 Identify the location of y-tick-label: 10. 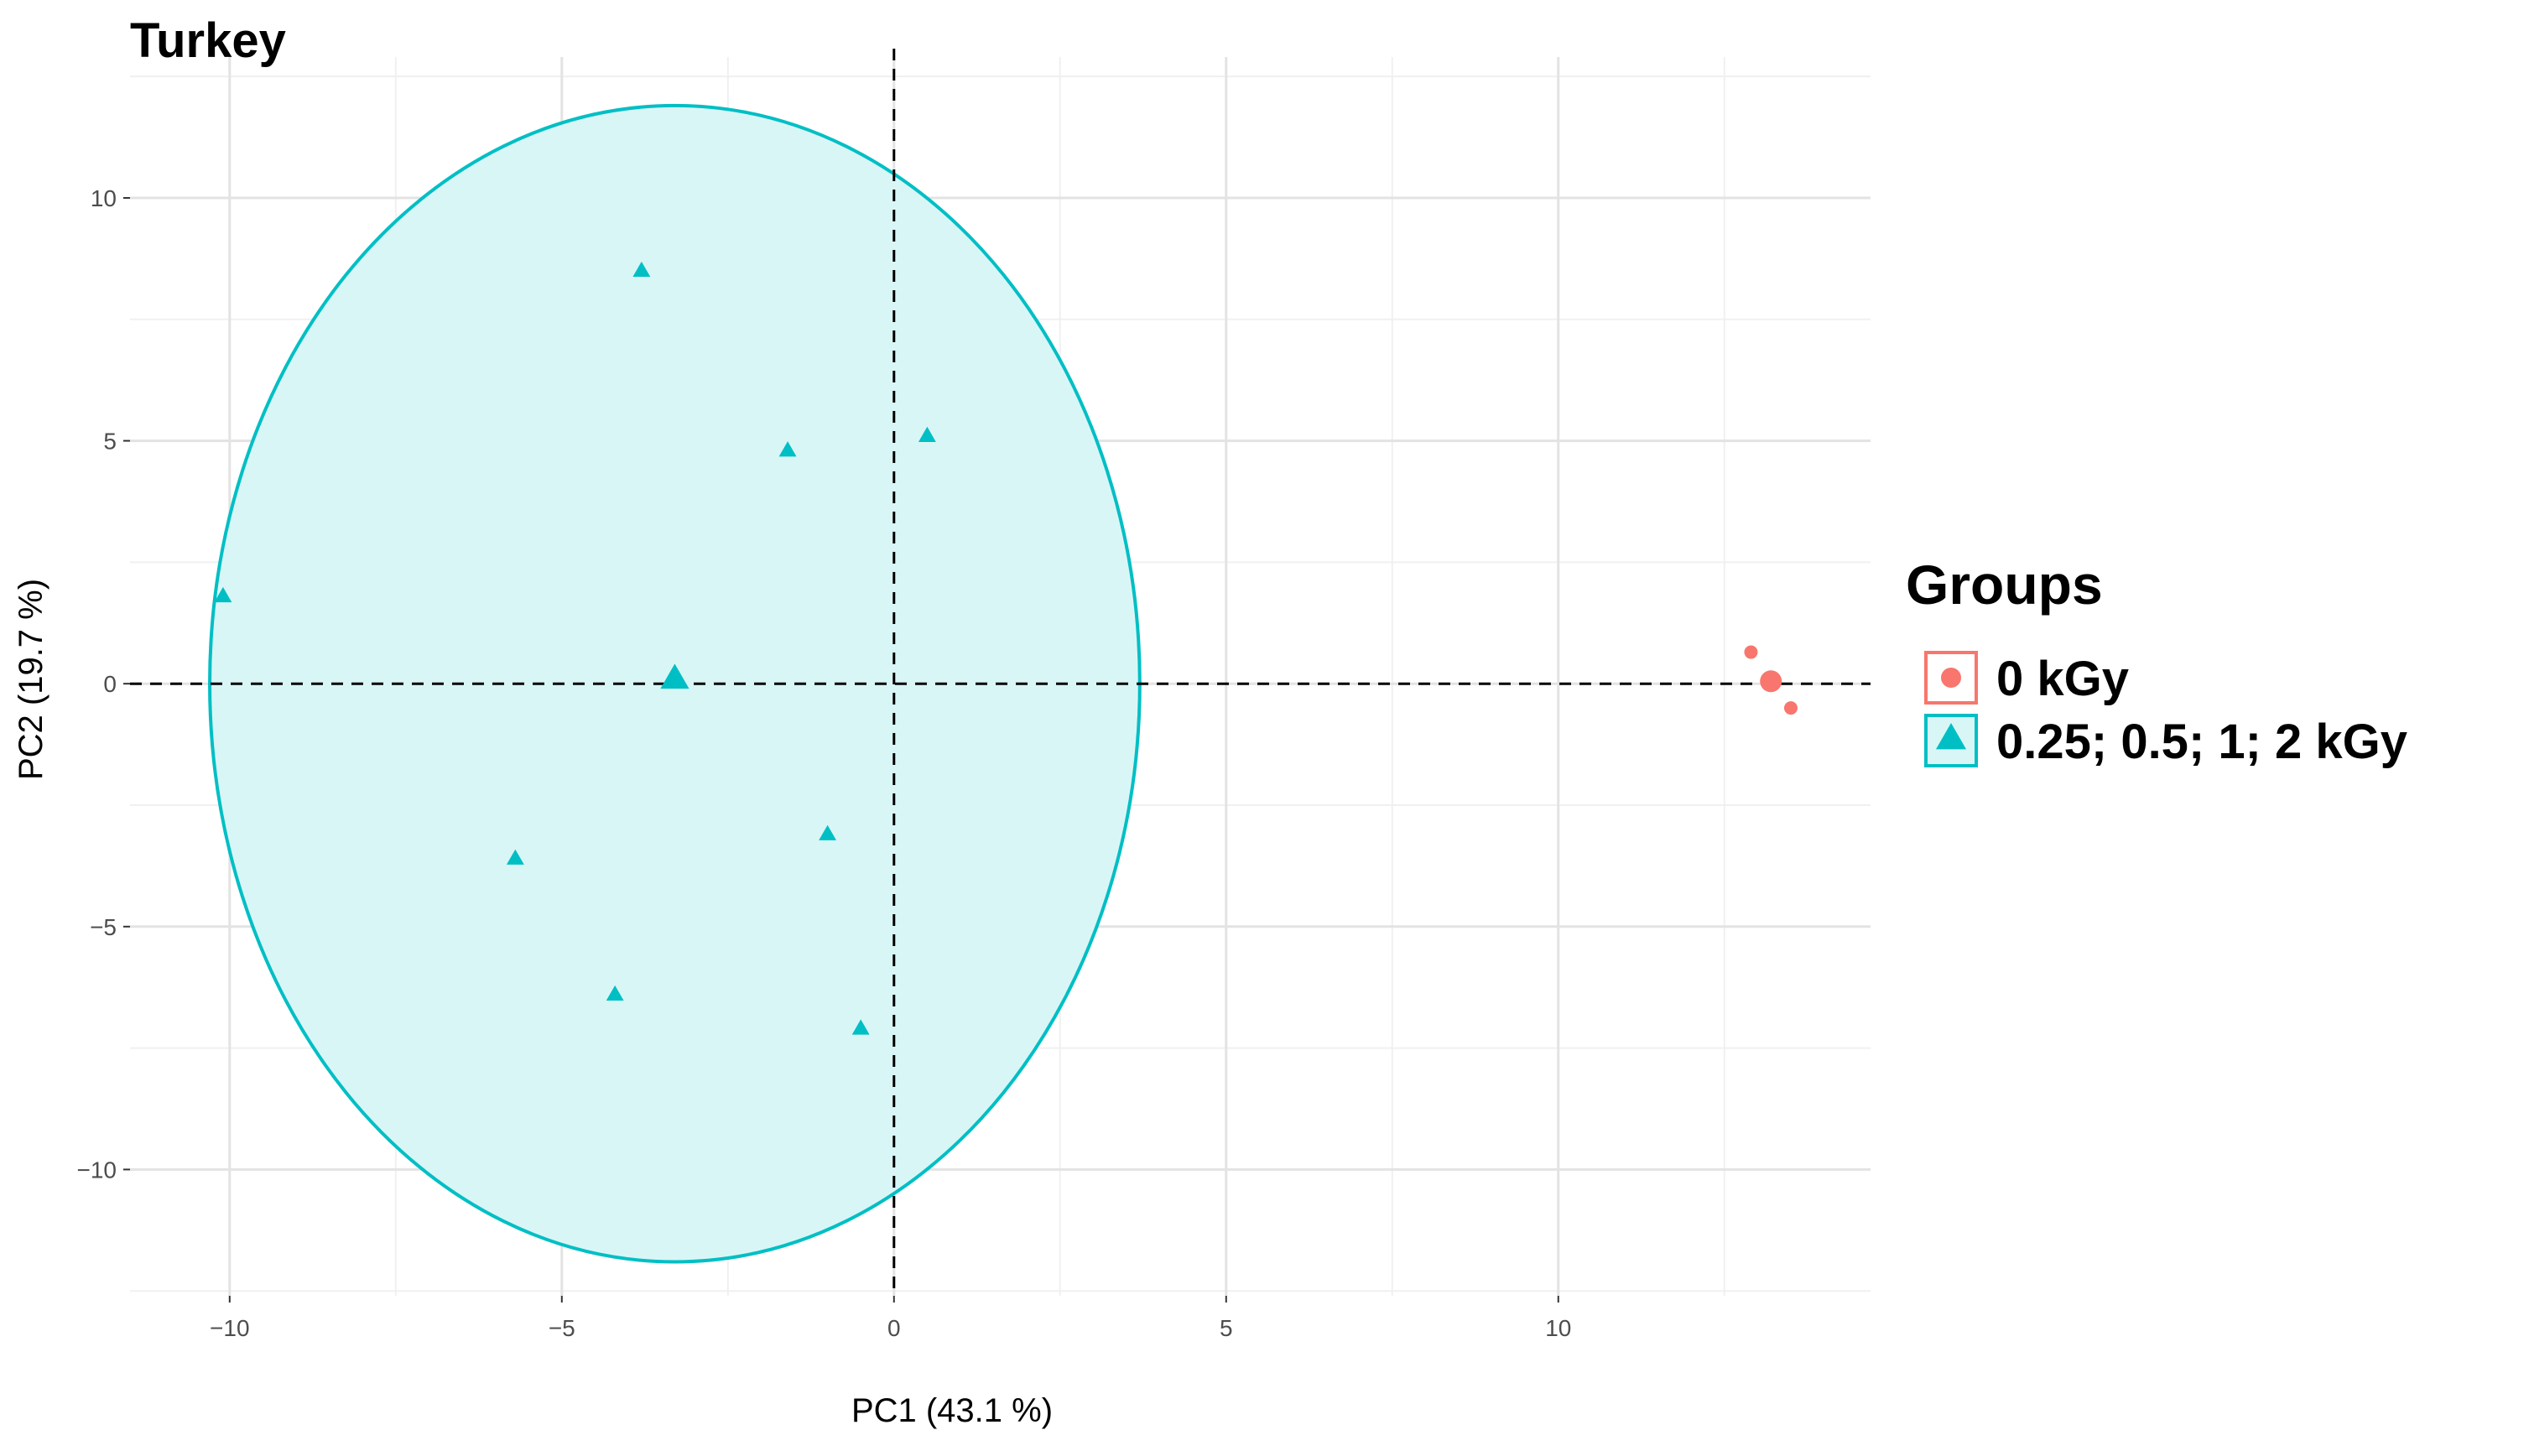
(104, 198).